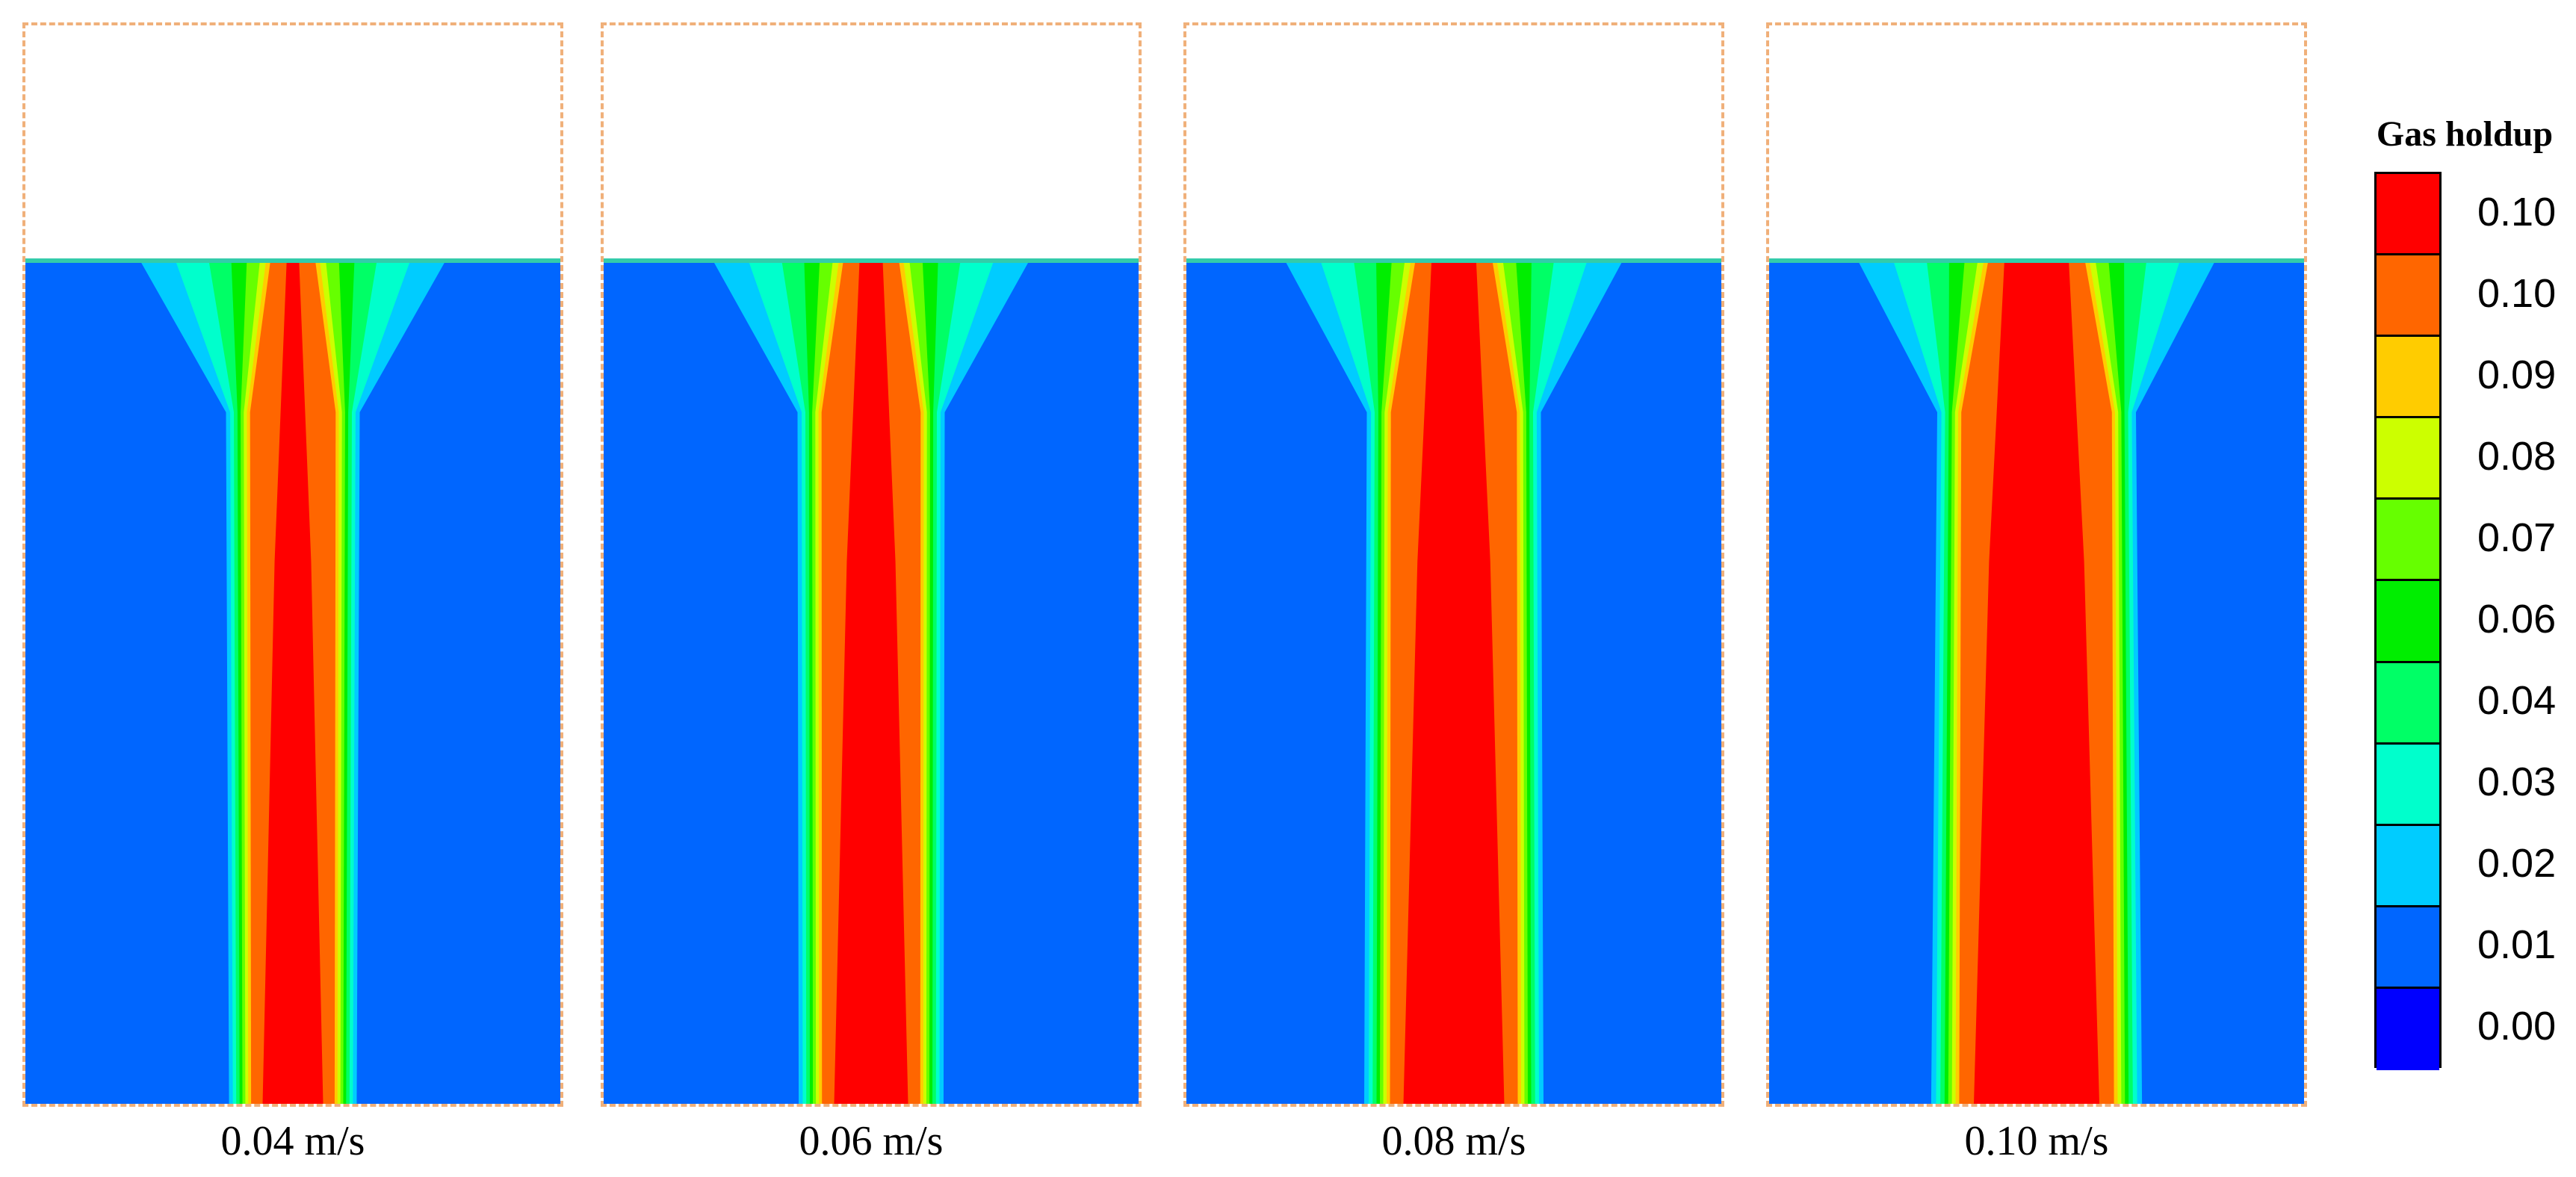 The width and height of the screenshot is (2576, 1177). Describe the element at coordinates (2465, 134) in the screenshot. I see `colorbar-title: Gas holdup` at that location.